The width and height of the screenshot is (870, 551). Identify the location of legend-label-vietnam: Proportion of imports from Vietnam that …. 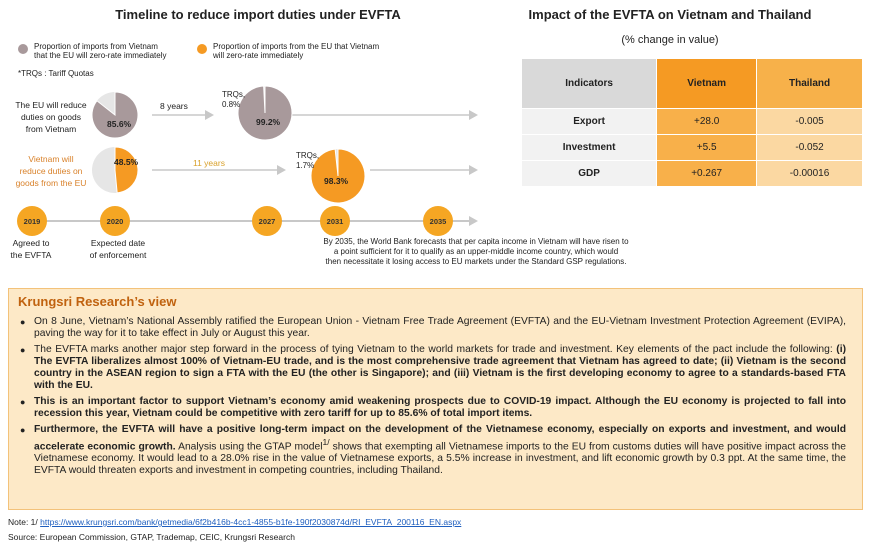
(100, 51).